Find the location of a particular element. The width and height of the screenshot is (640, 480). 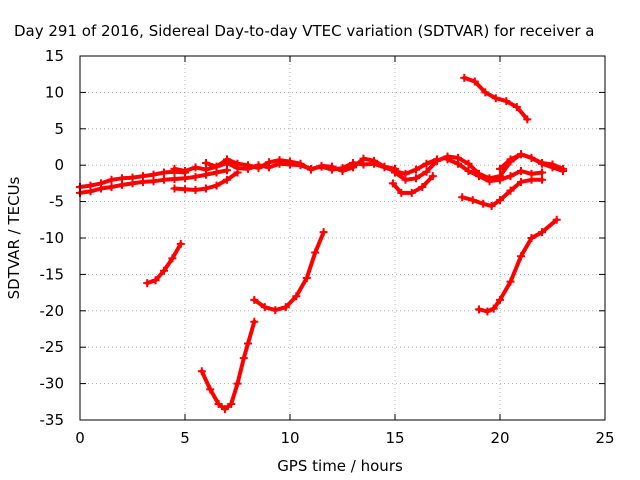

y-tick-label: -15 is located at coordinates (52, 274).